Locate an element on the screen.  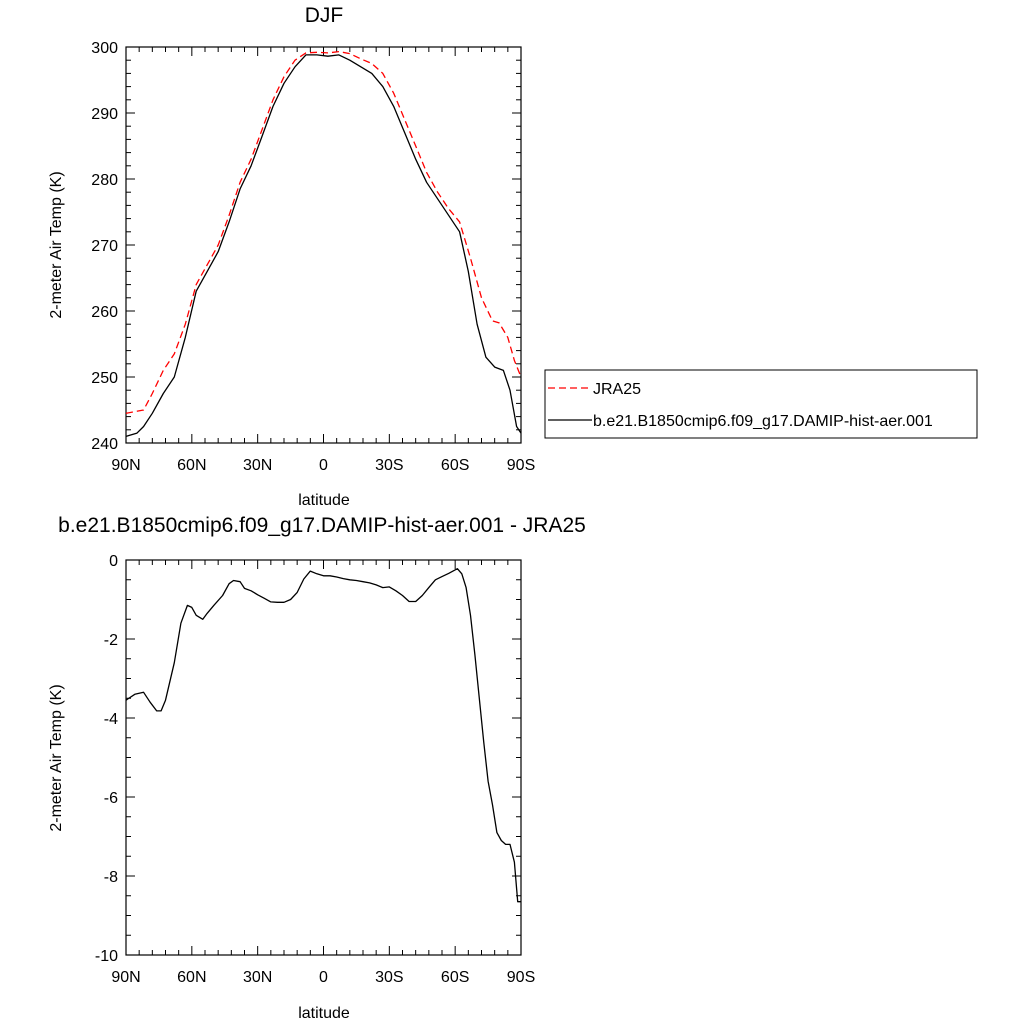
top-y-tick-label: 240 is located at coordinates (104, 444).